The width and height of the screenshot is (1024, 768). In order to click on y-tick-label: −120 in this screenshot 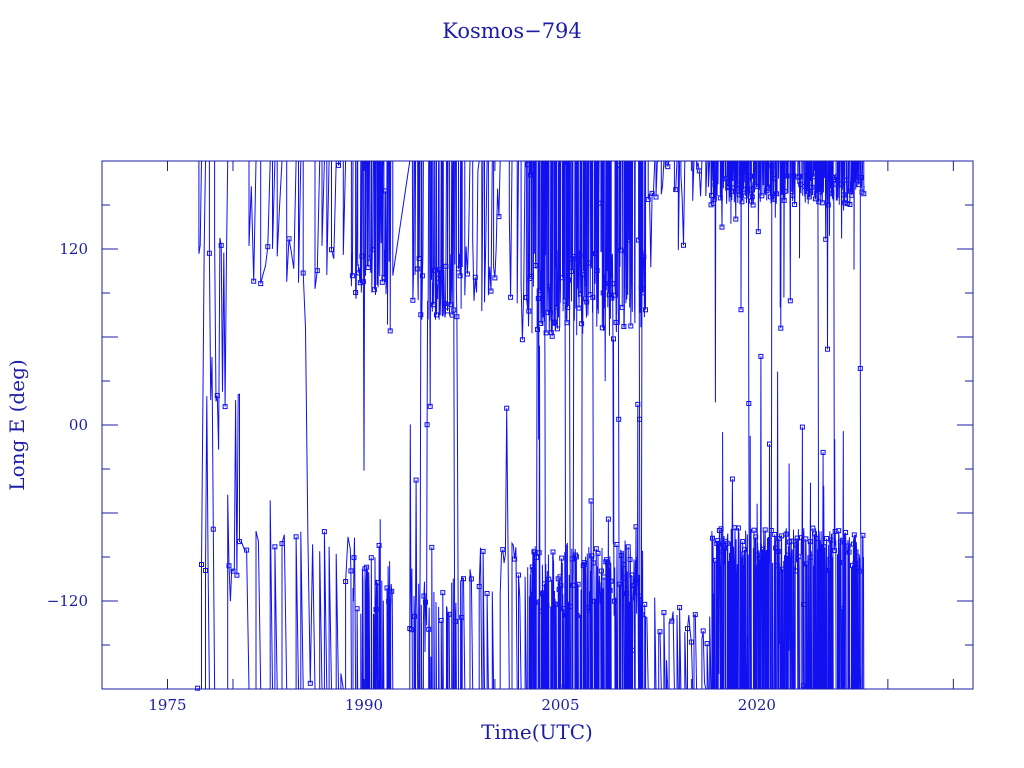, I will do `click(67, 601)`.